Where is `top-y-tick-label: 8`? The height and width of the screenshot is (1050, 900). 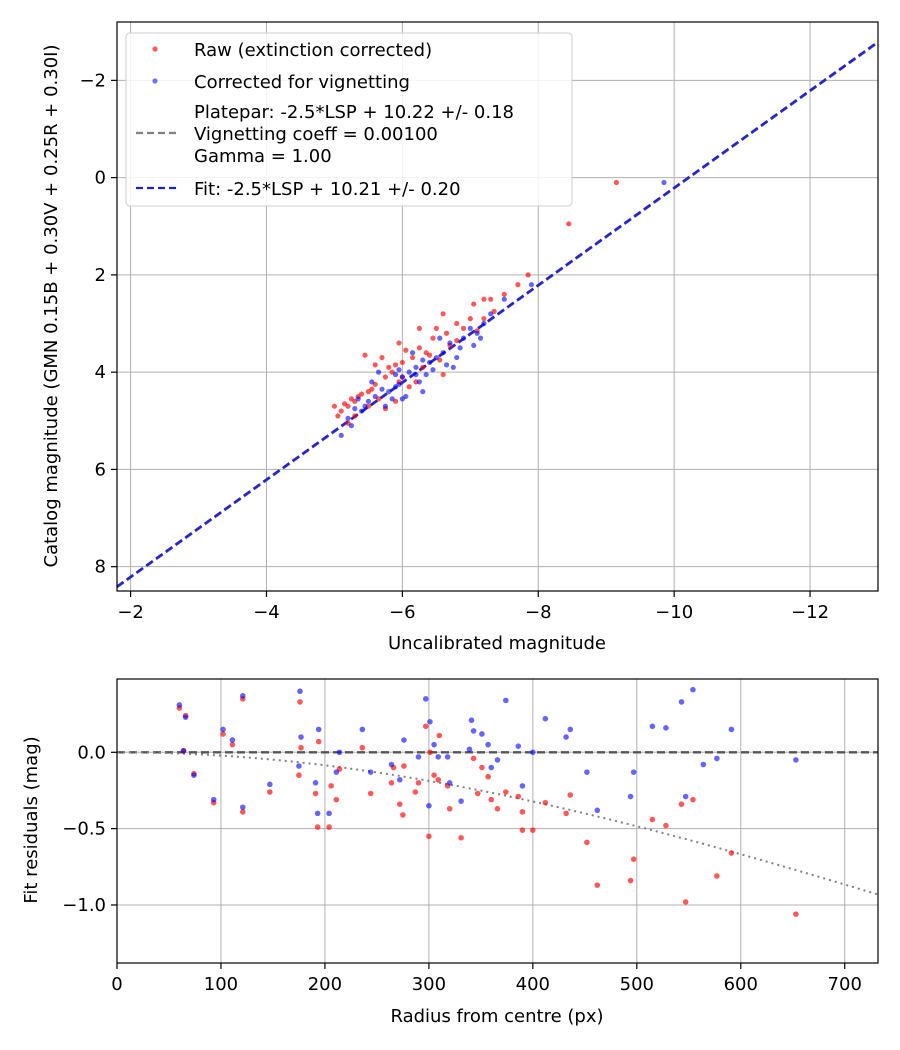
top-y-tick-label: 8 is located at coordinates (100, 567).